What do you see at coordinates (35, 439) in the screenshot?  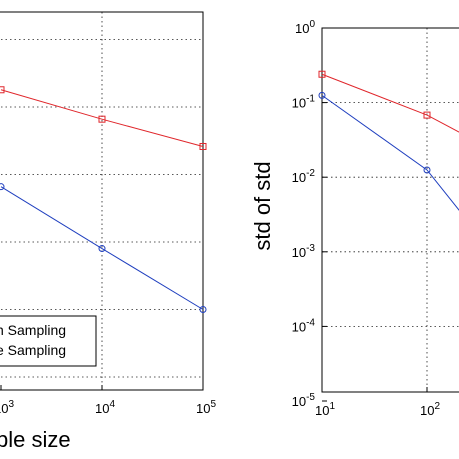 I see `left-x-axis-title: ple size` at bounding box center [35, 439].